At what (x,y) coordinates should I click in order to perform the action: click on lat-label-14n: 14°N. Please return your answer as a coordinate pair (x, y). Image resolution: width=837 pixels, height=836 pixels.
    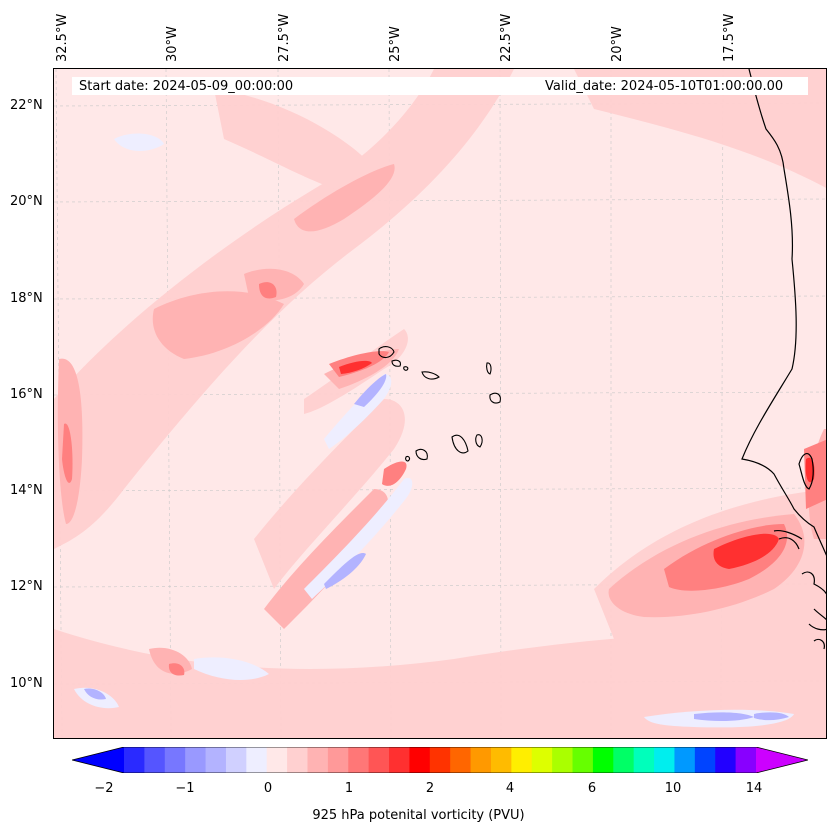
    Looking at the image, I should click on (26, 490).